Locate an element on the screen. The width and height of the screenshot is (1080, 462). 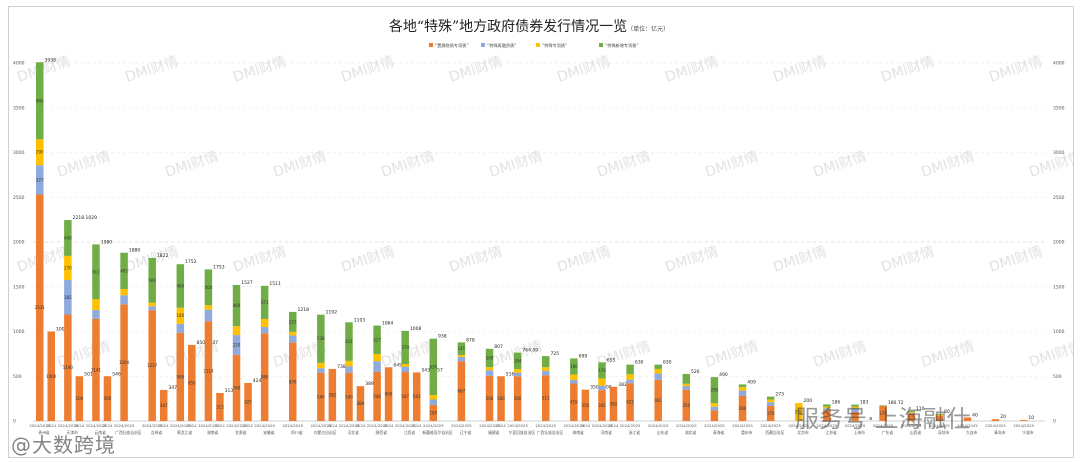
segment-label: 327 is located at coordinates (40, 179).